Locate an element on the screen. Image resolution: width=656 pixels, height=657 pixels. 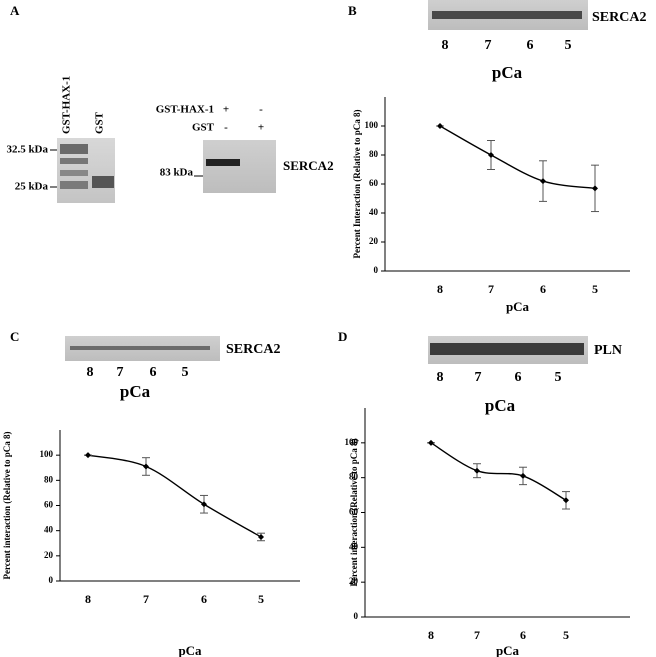
panel-label: D is located at coordinates (342, 336).